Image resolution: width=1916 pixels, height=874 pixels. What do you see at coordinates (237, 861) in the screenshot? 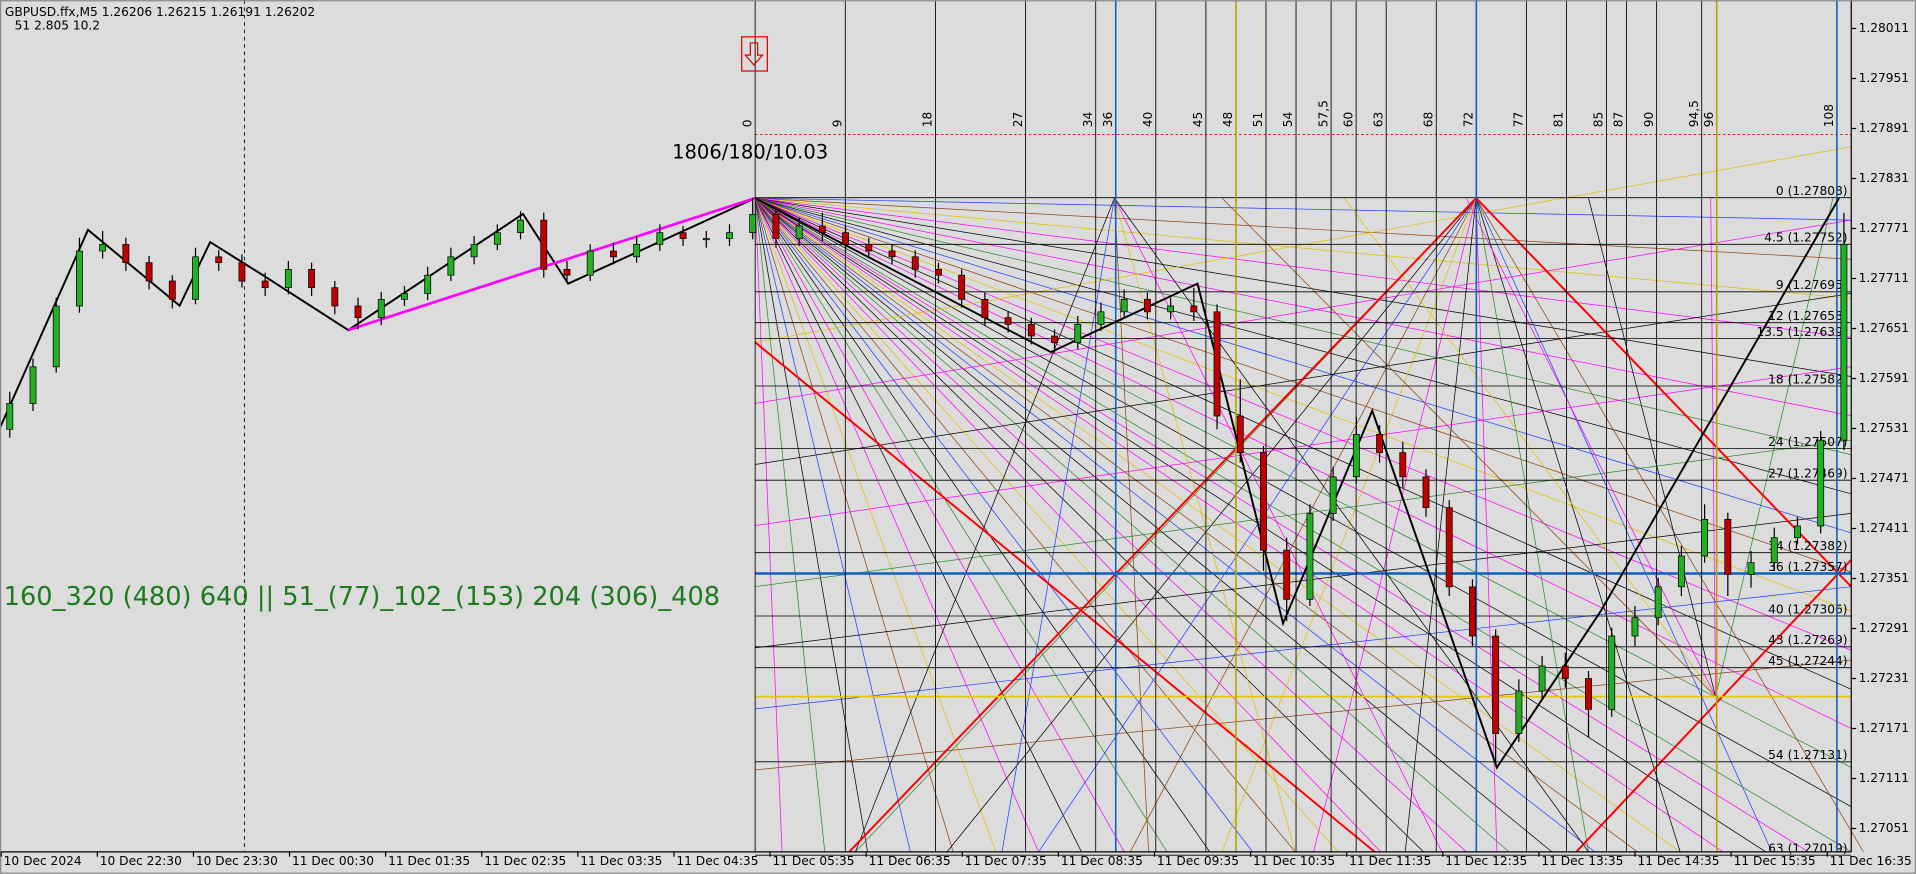
I see `x-tick-label: 10 Dec 23:30` at bounding box center [237, 861].